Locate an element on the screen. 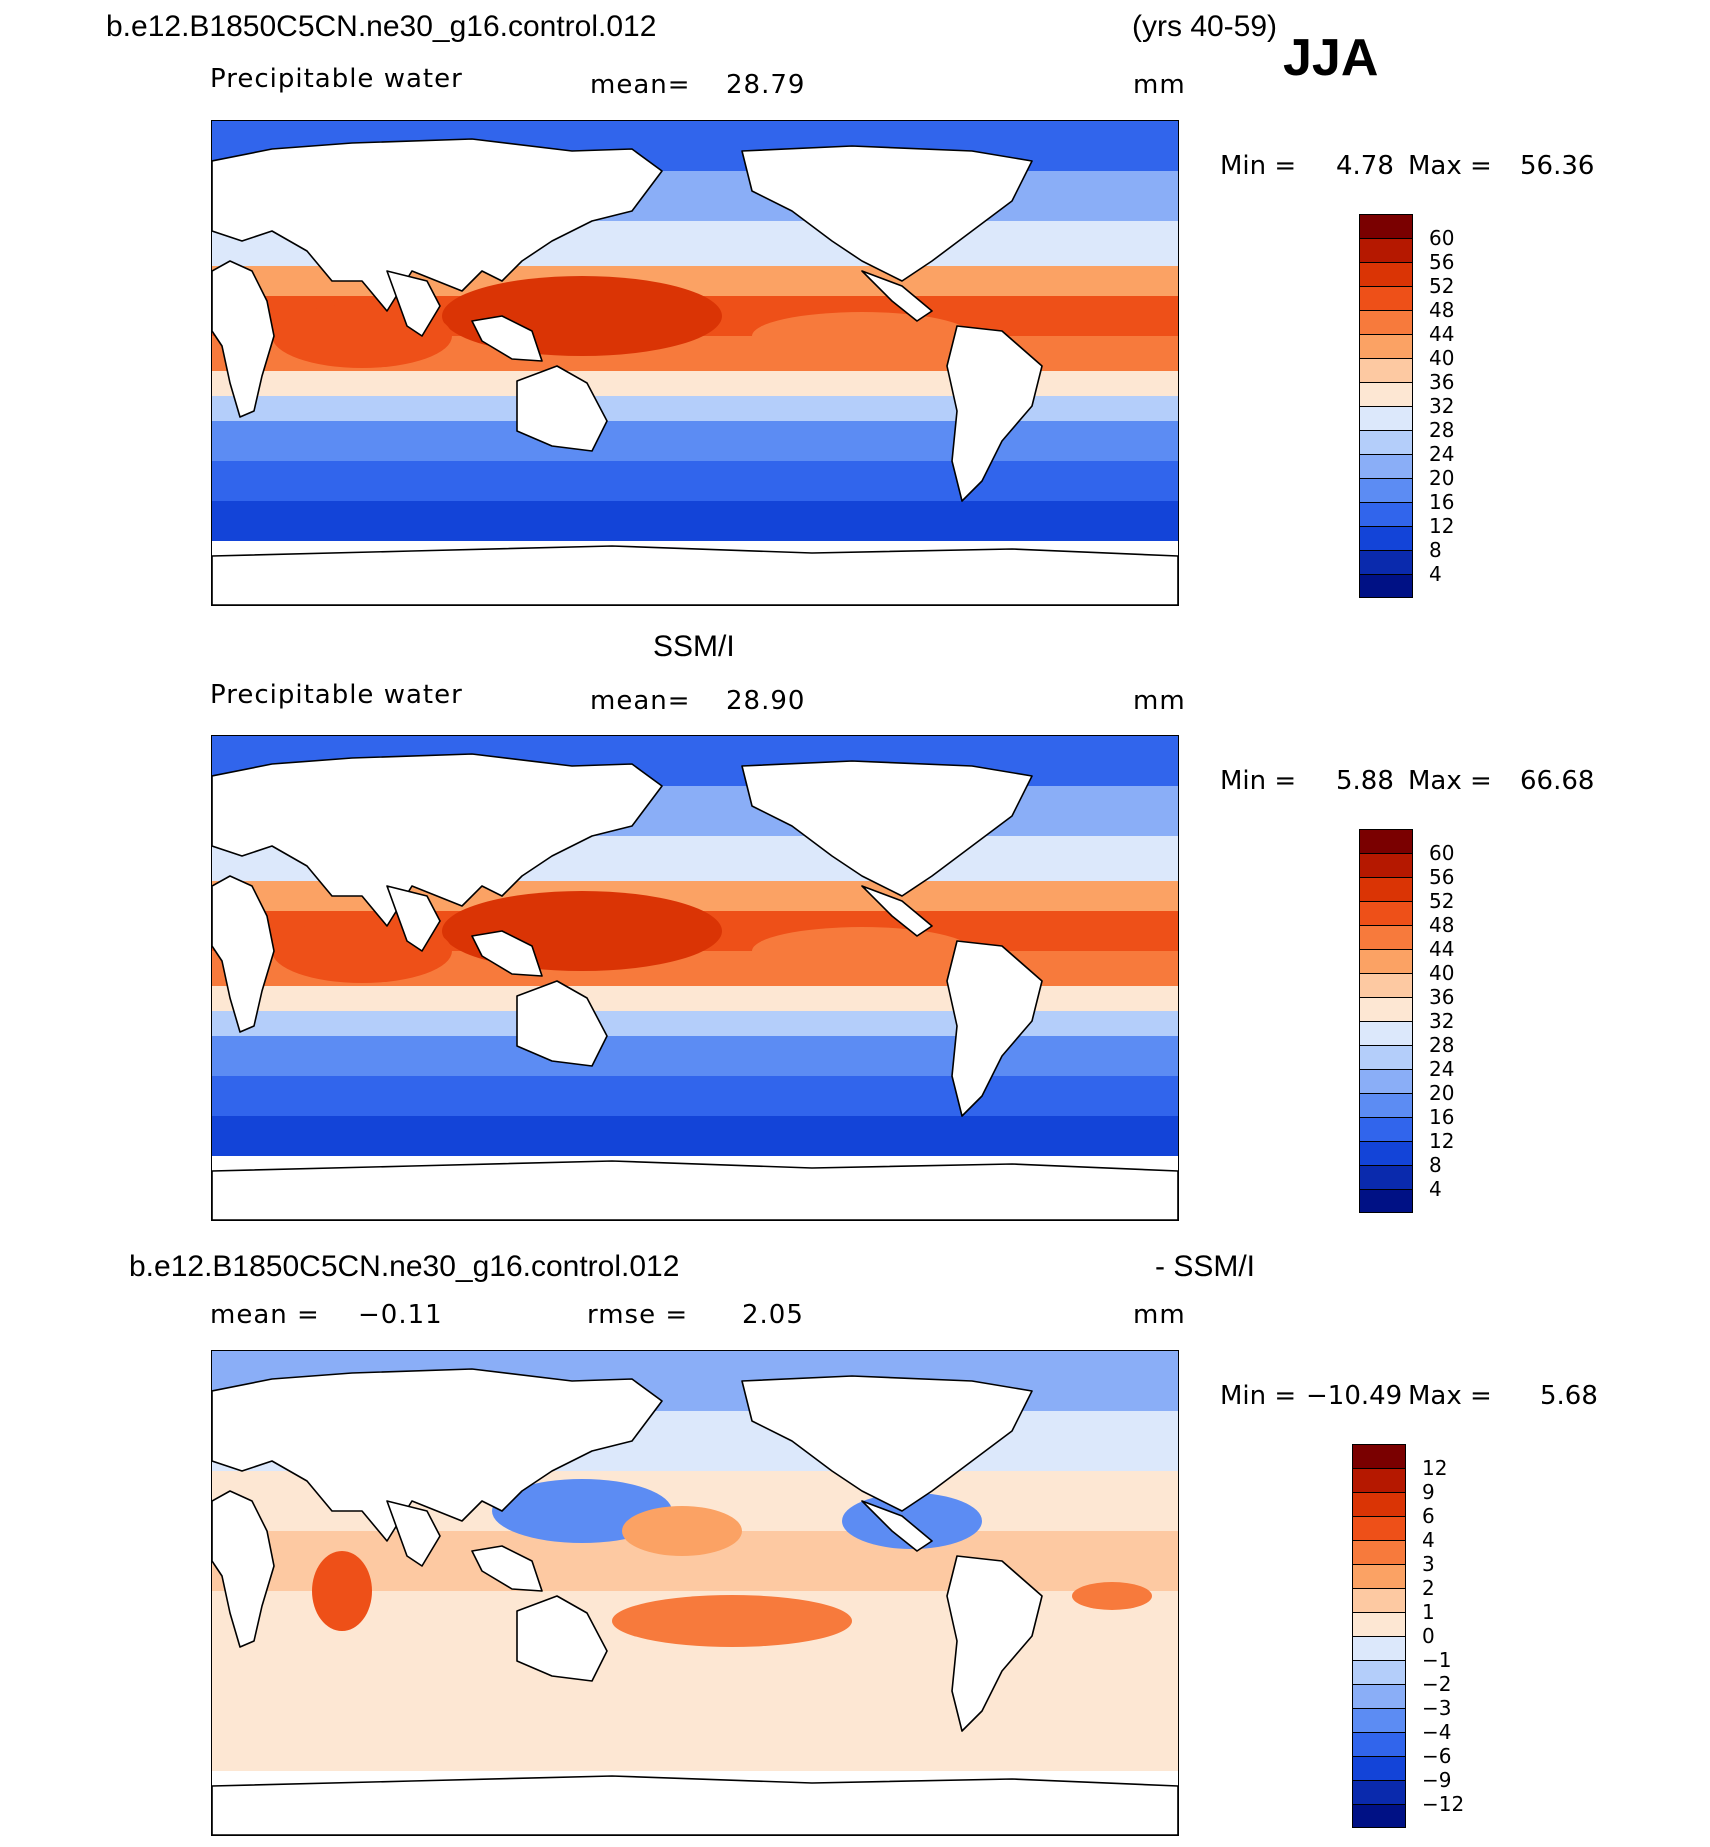 The height and width of the screenshot is (1847, 1710). colorbar-label: 48 is located at coordinates (1442, 310).